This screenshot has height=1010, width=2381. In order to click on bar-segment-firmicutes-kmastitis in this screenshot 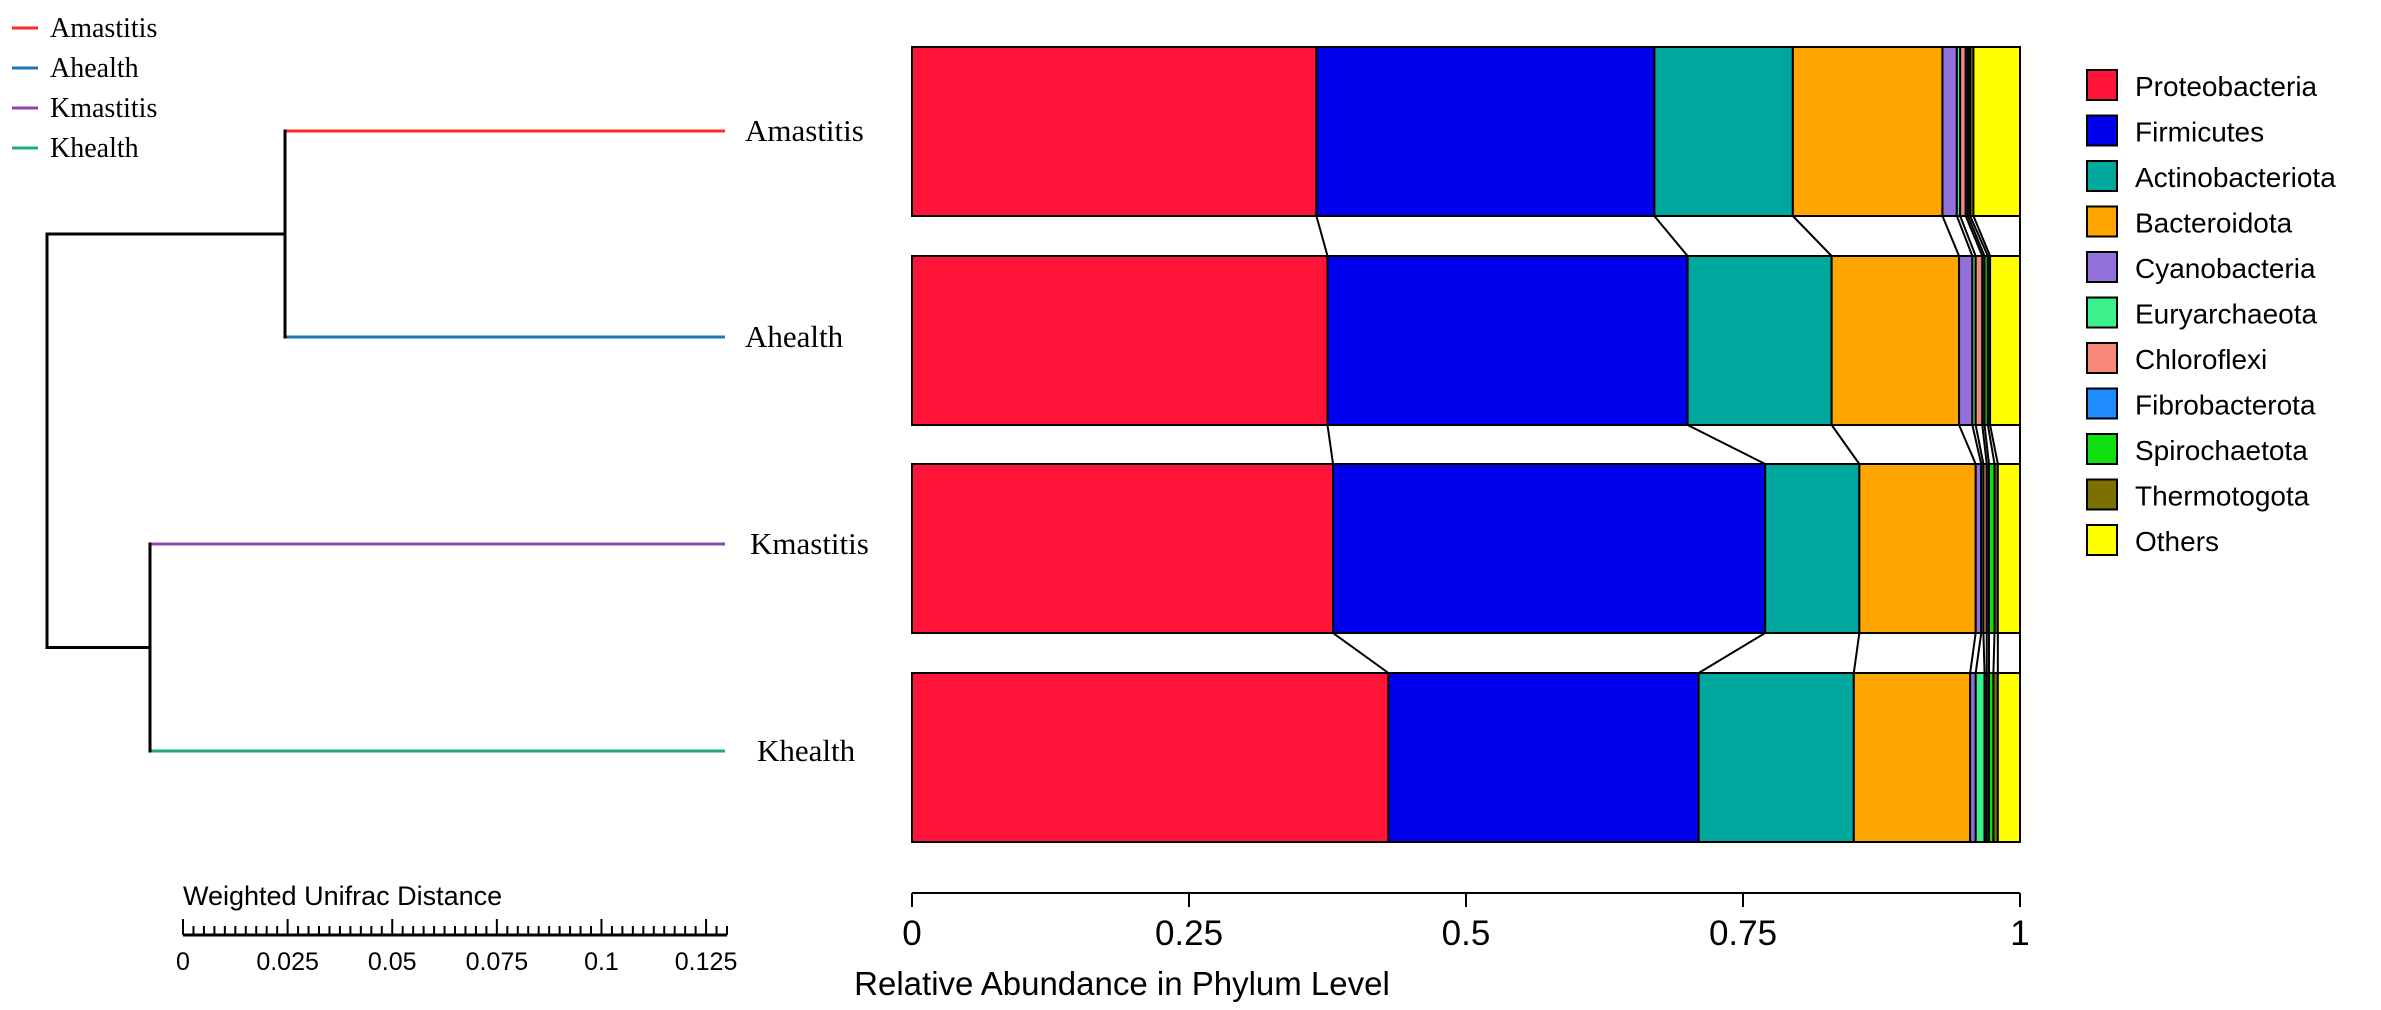, I will do `click(1549, 548)`.